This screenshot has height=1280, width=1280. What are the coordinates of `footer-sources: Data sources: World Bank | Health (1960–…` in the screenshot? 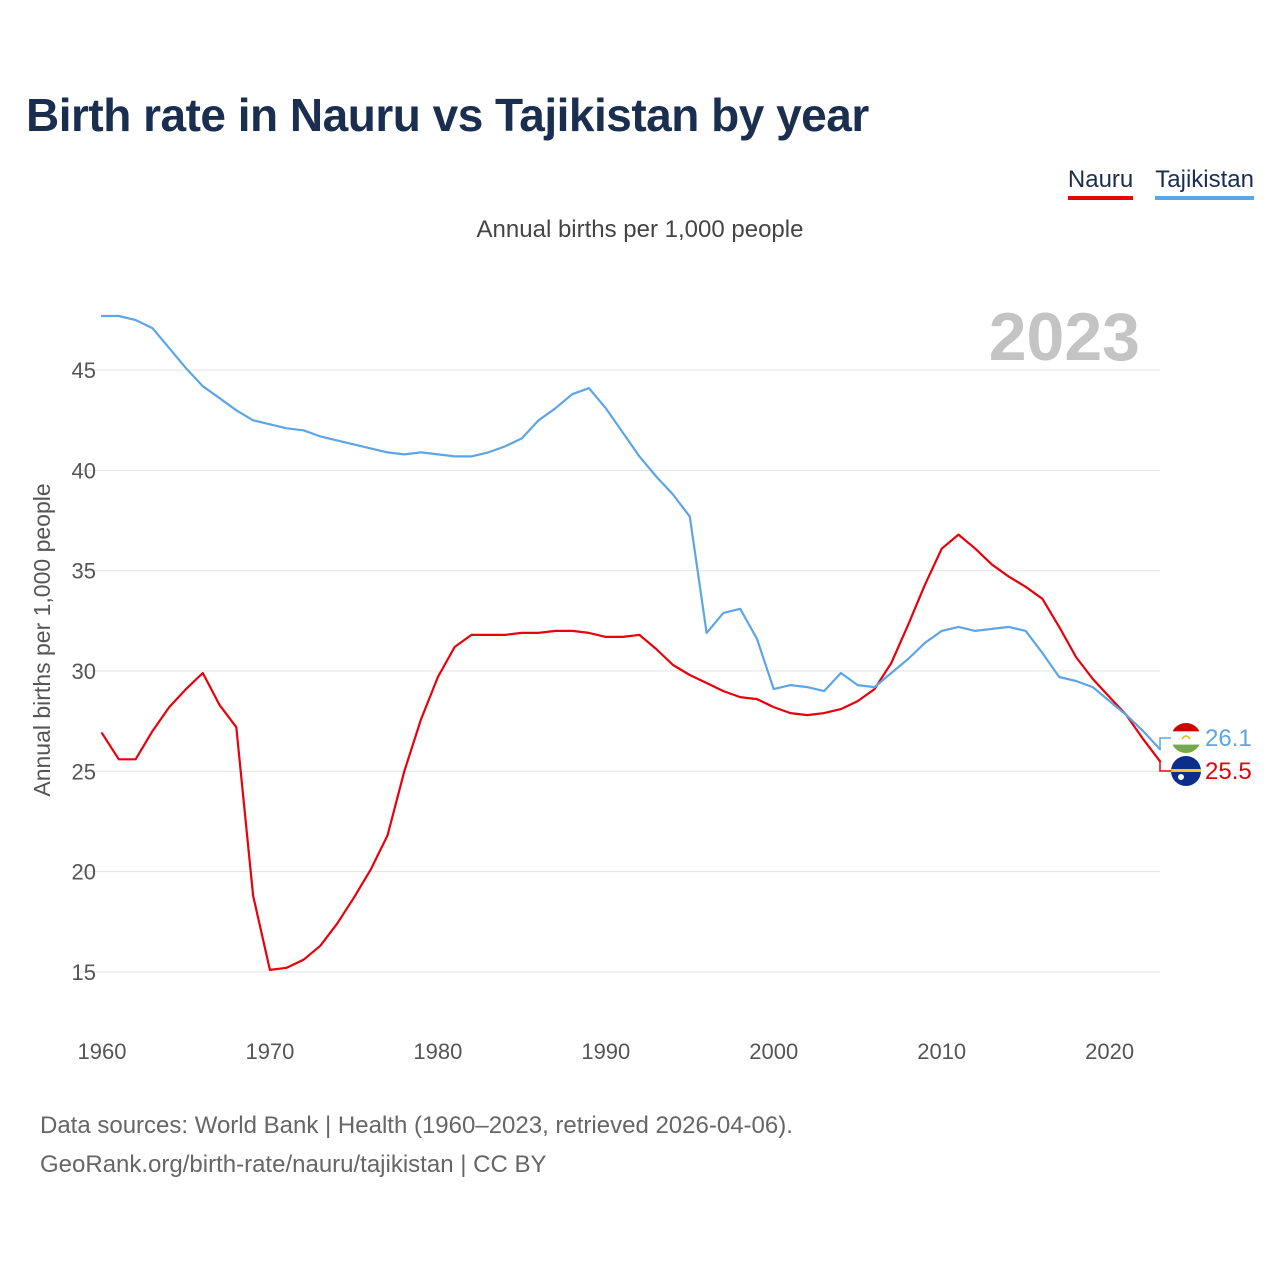 It's located at (416, 1125).